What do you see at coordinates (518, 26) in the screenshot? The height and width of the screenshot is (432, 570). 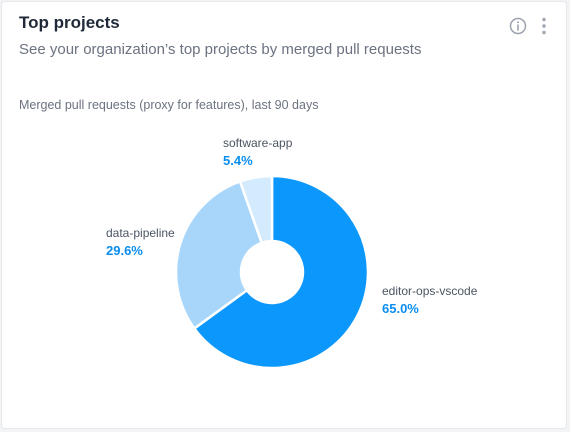 I see `info-icon` at bounding box center [518, 26].